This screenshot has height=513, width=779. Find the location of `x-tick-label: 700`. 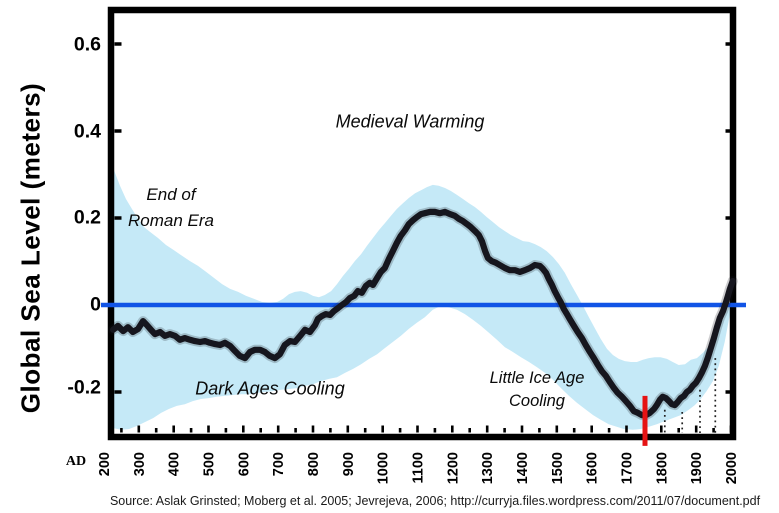

x-tick-label: 700 is located at coordinates (279, 464).